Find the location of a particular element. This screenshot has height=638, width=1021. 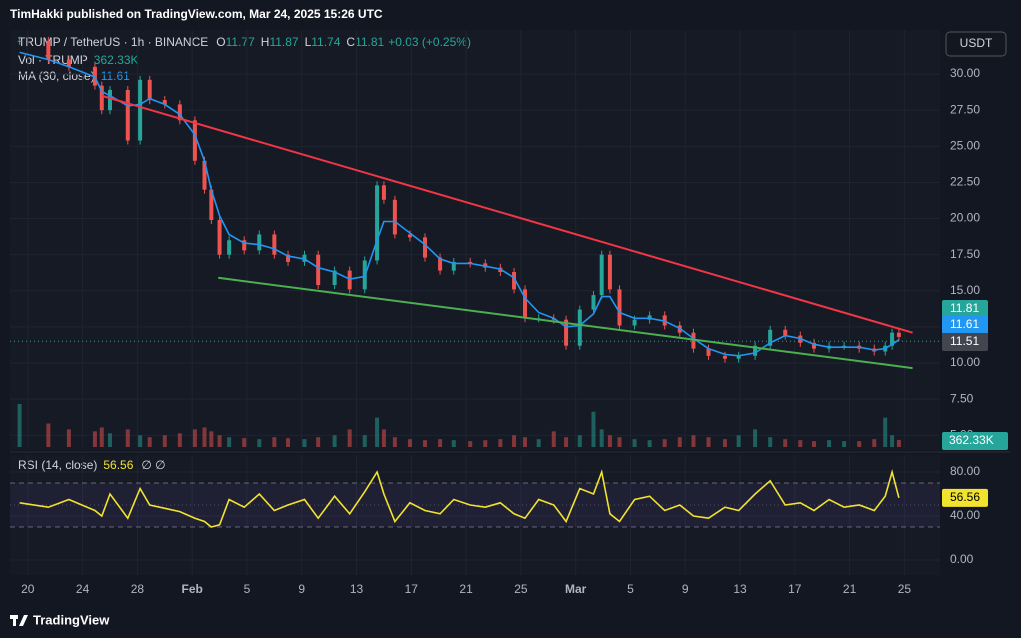

rsi-tick-label: 40.00 is located at coordinates (965, 515).